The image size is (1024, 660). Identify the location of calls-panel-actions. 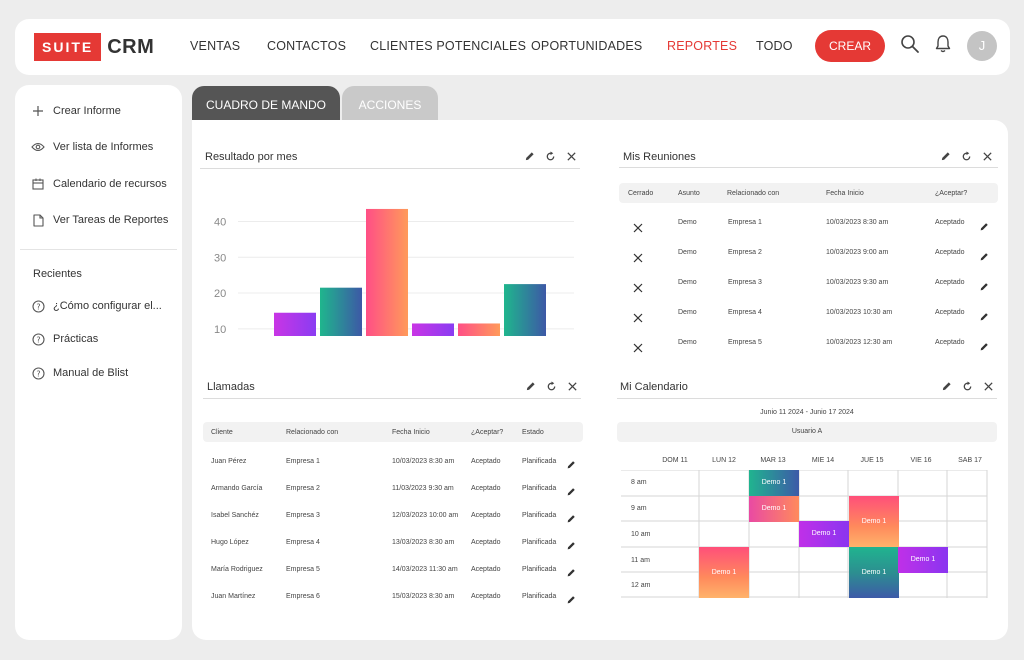
(551, 386).